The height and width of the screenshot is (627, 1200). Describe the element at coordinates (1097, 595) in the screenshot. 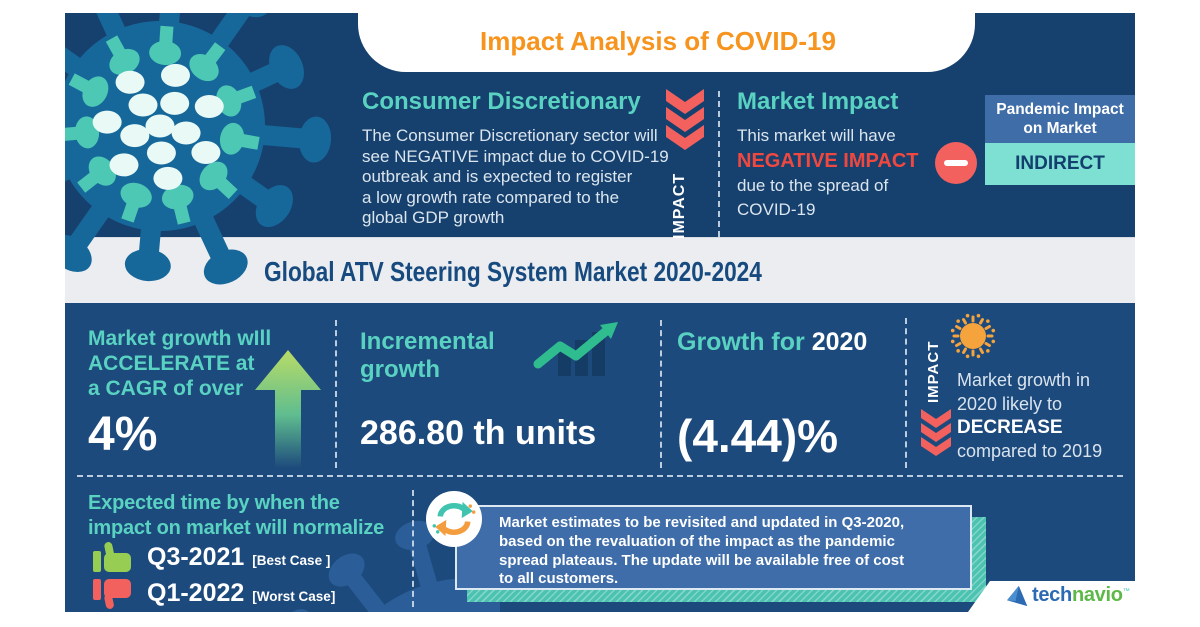

I see `logo-text-navio: navio` at that location.